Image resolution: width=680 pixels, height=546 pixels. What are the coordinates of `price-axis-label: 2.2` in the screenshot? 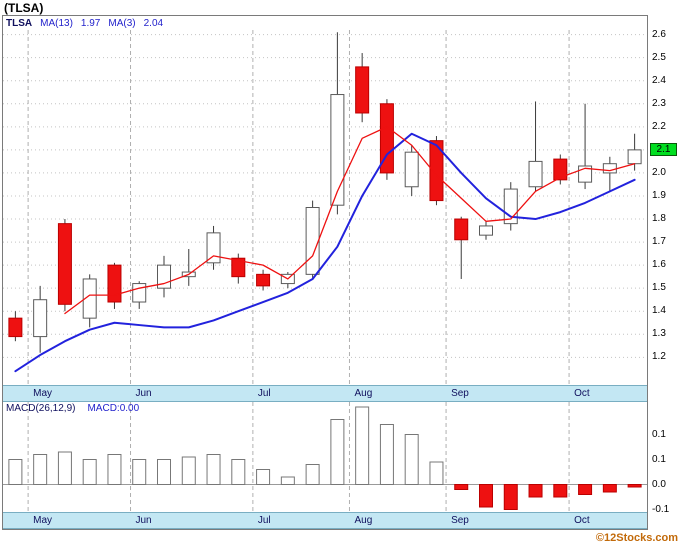 It's located at (659, 126).